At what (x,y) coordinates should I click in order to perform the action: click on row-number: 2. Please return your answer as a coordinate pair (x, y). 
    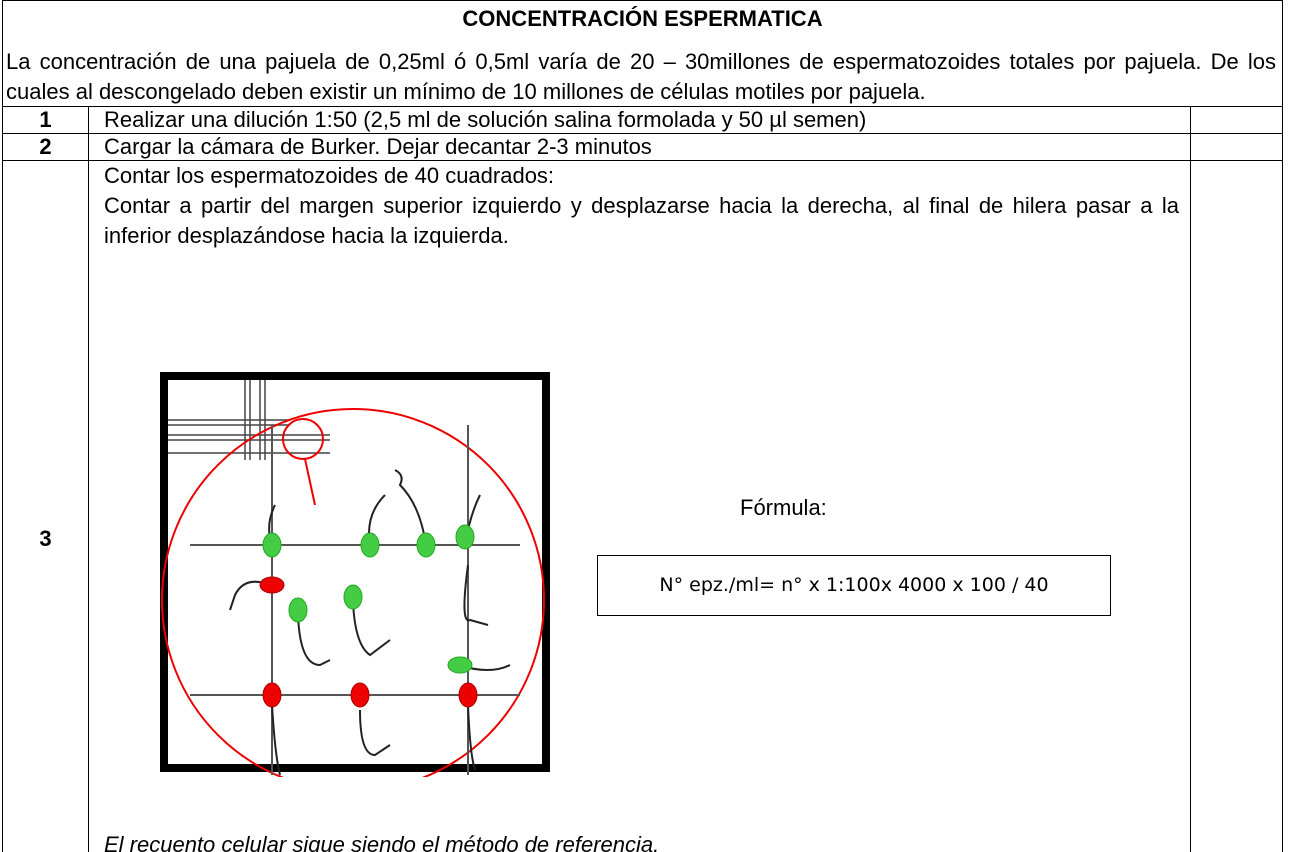
    Looking at the image, I should click on (45, 146).